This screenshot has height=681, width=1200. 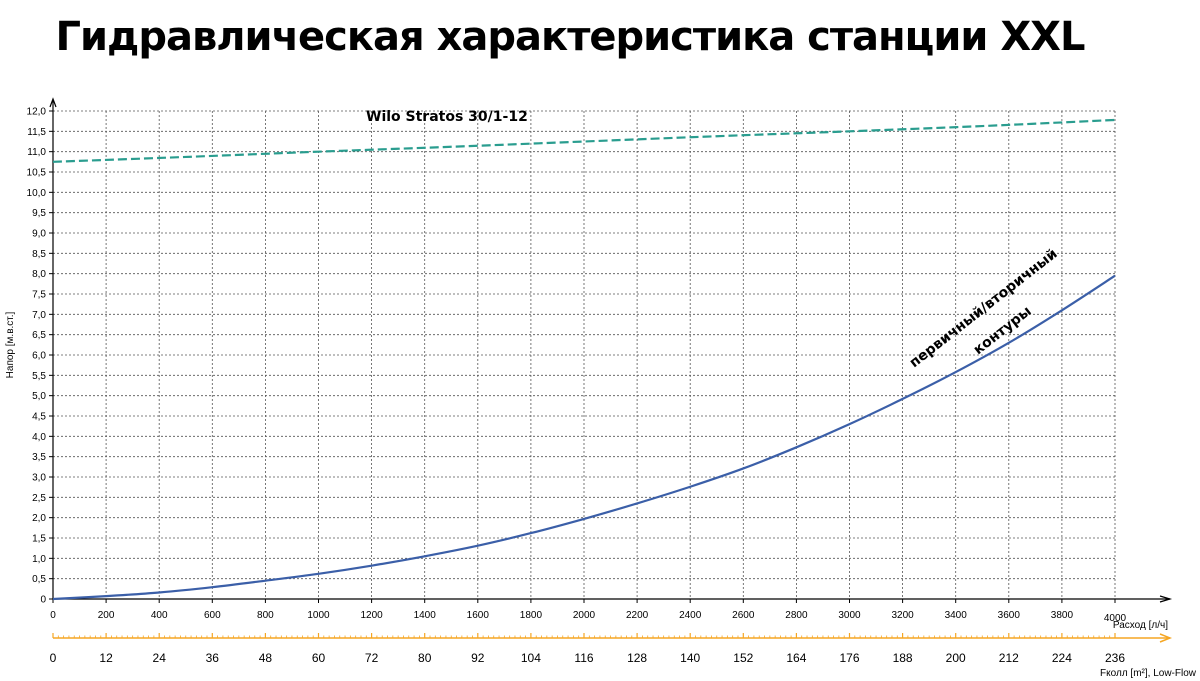 I want to click on y-tick-label: 1,5, so click(x=39, y=539).